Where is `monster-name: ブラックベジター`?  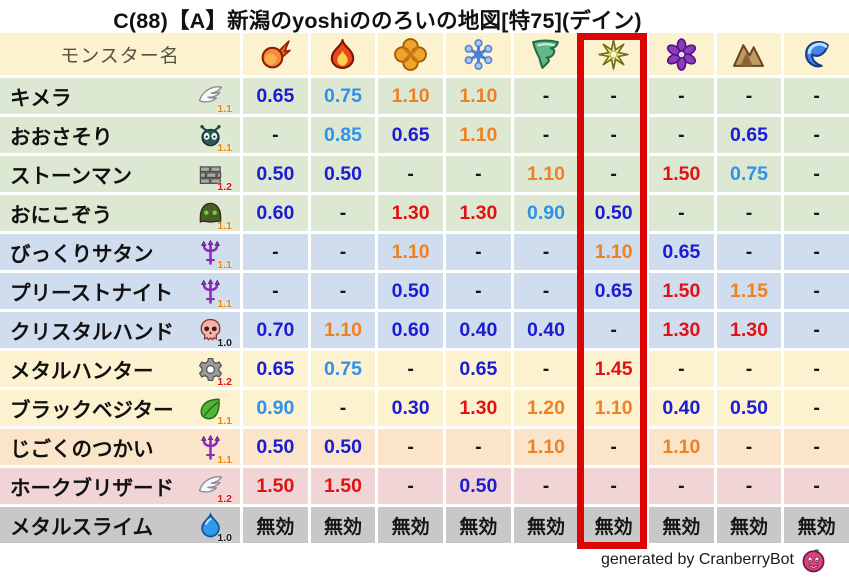
monster-name: ブラックベジター is located at coordinates (92, 410).